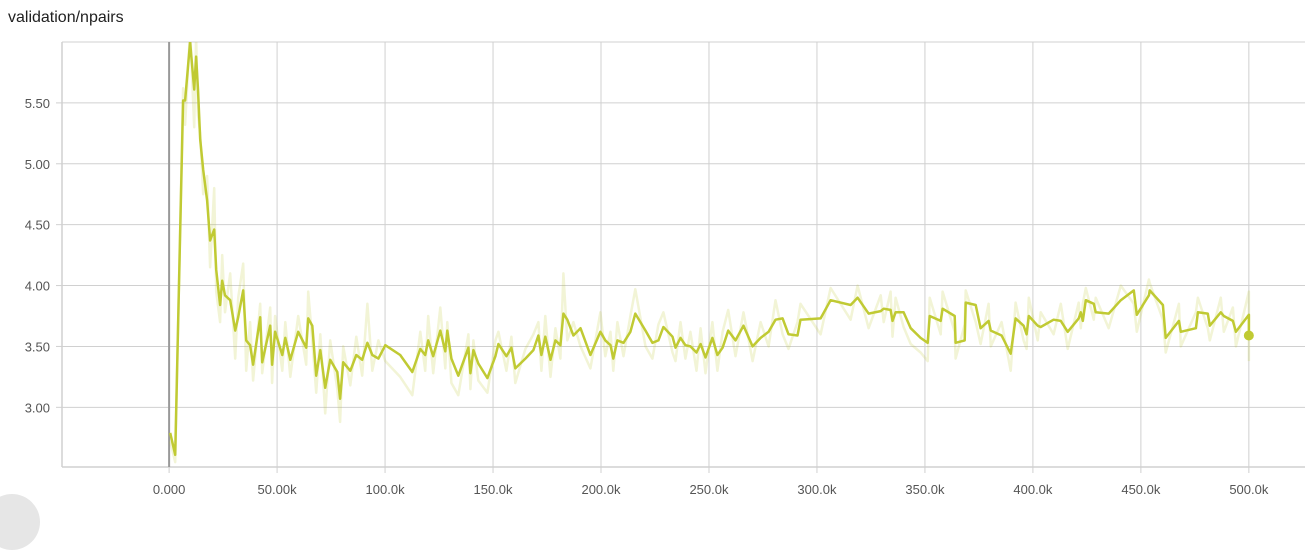 This screenshot has width=1306, height=550. I want to click on last-point-marker, so click(1248, 335).